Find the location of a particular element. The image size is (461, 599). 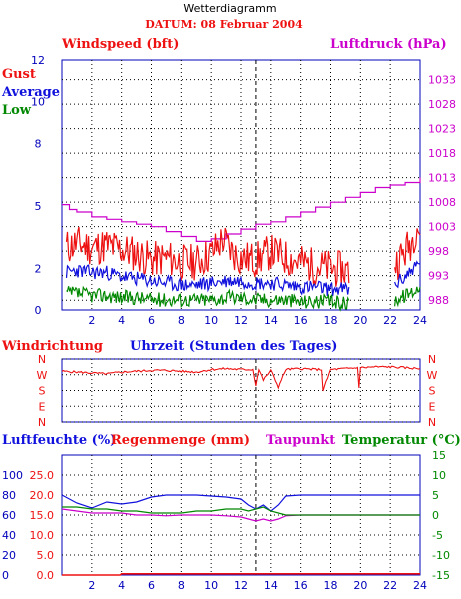

x-tick-label-1: 18 is located at coordinates (331, 320).